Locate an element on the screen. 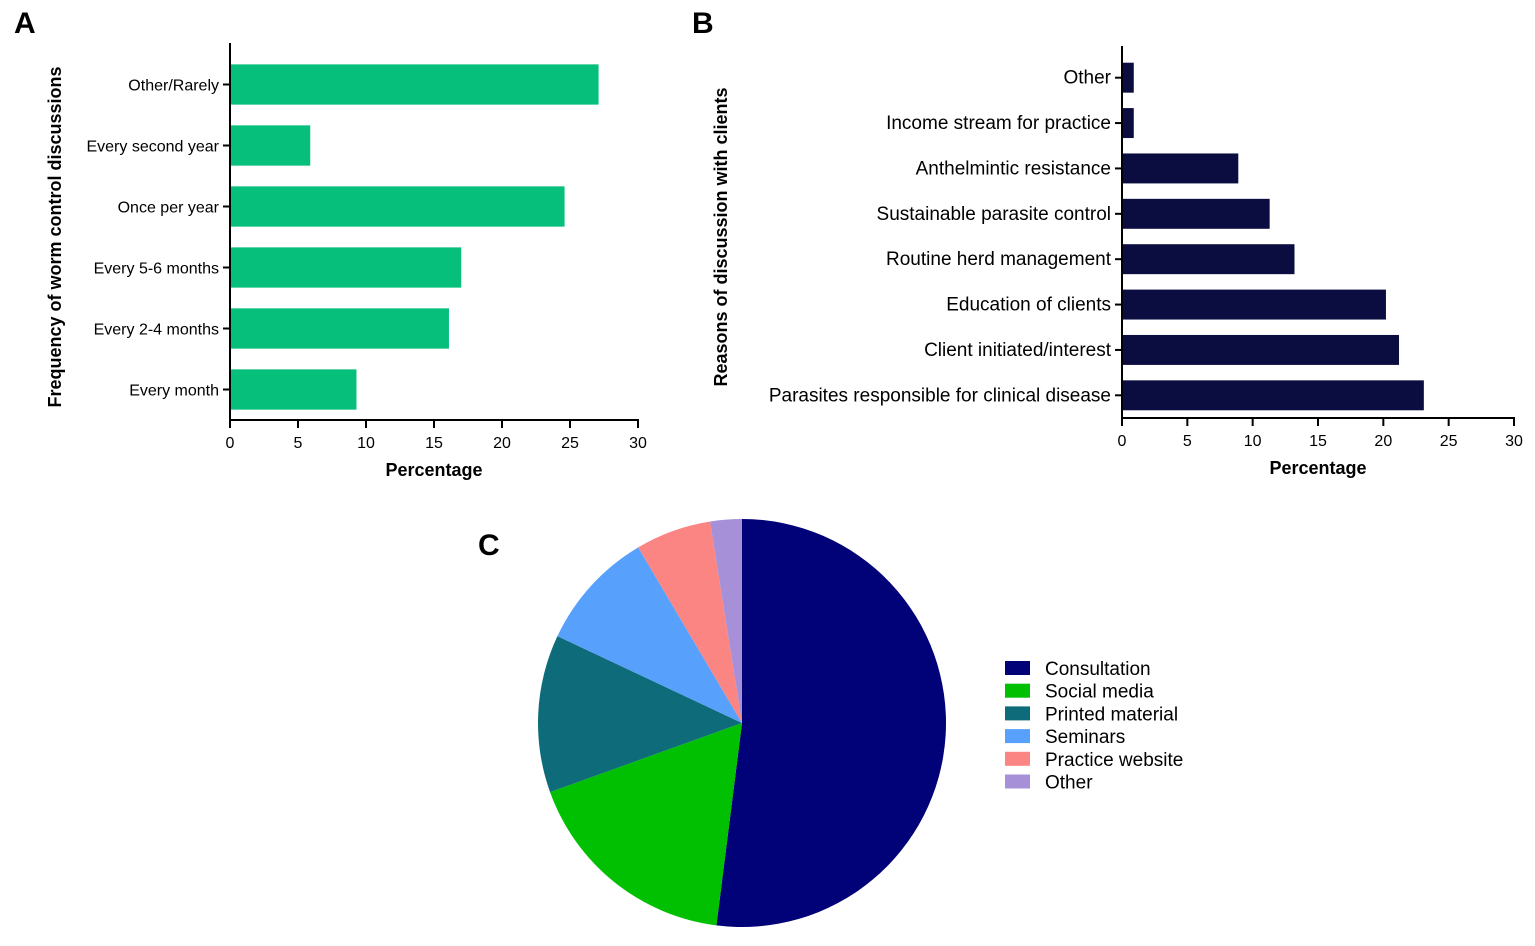  bar-client-initiated-interest is located at coordinates (1261, 349).